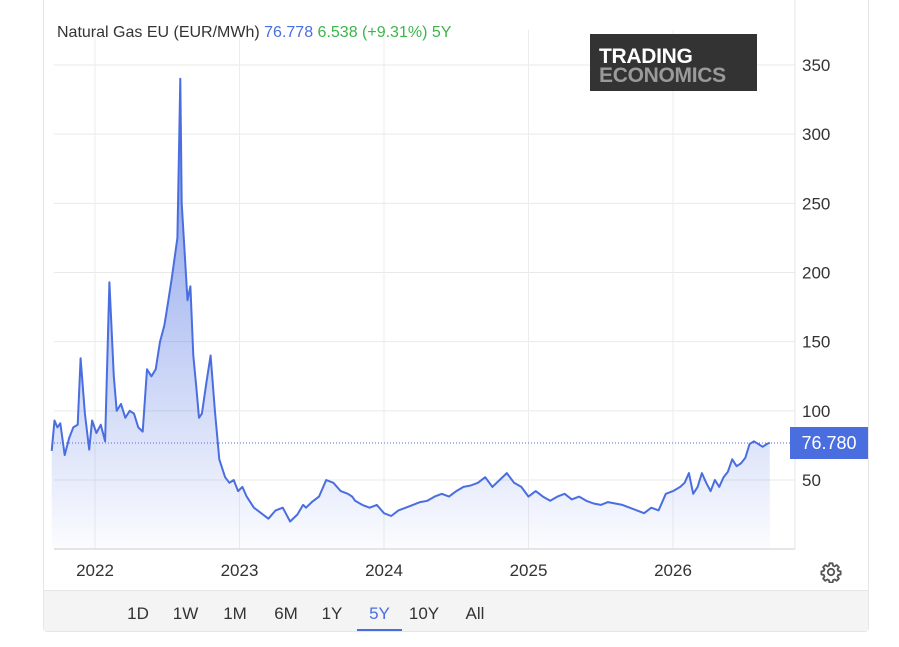 The height and width of the screenshot is (647, 899). Describe the element at coordinates (332, 613) in the screenshot. I see `range-button-1y: 1Y` at that location.